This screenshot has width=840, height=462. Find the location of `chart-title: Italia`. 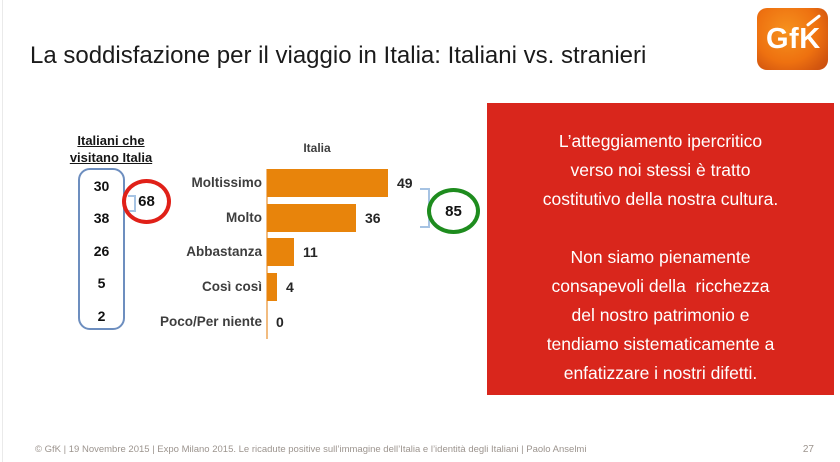

chart-title: Italia is located at coordinates (317, 148).